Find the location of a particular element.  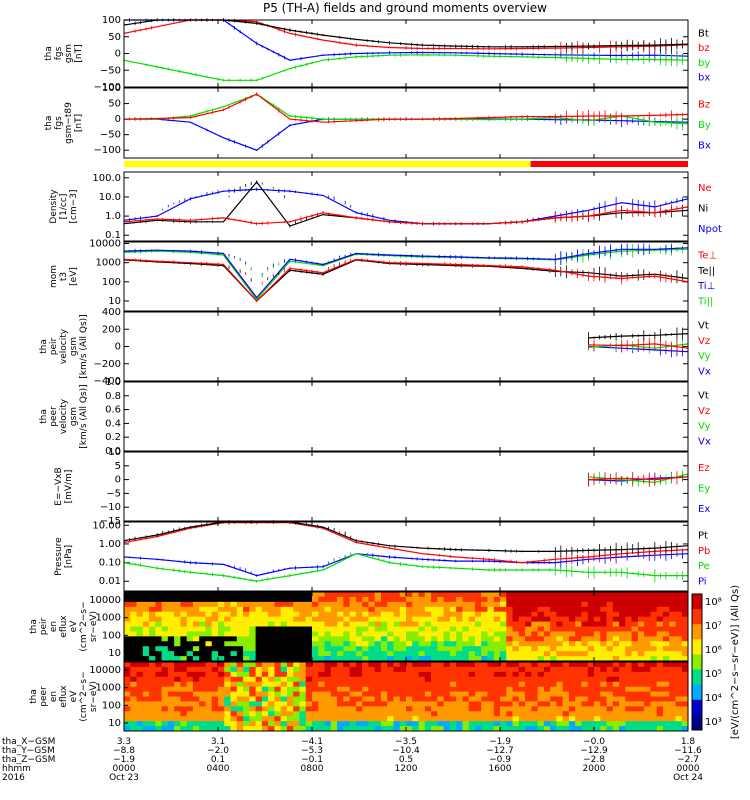

xtick-label: −0.0 is located at coordinates (594, 742).